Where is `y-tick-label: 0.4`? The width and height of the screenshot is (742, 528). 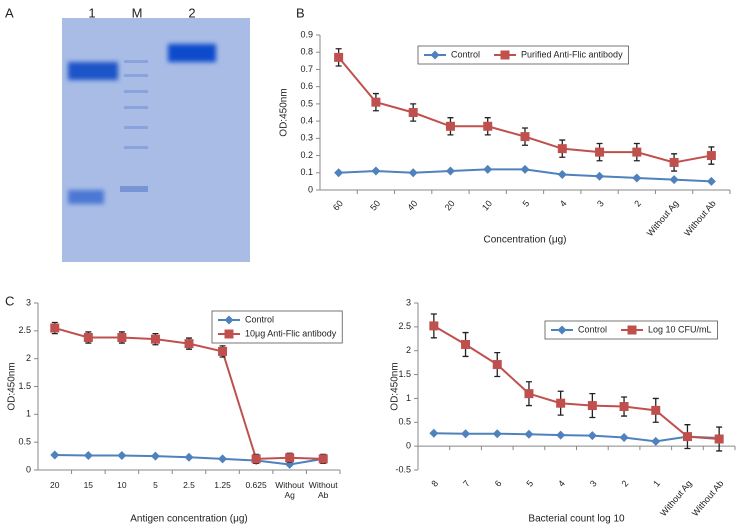 y-tick-label: 0.4 is located at coordinates (306, 120).